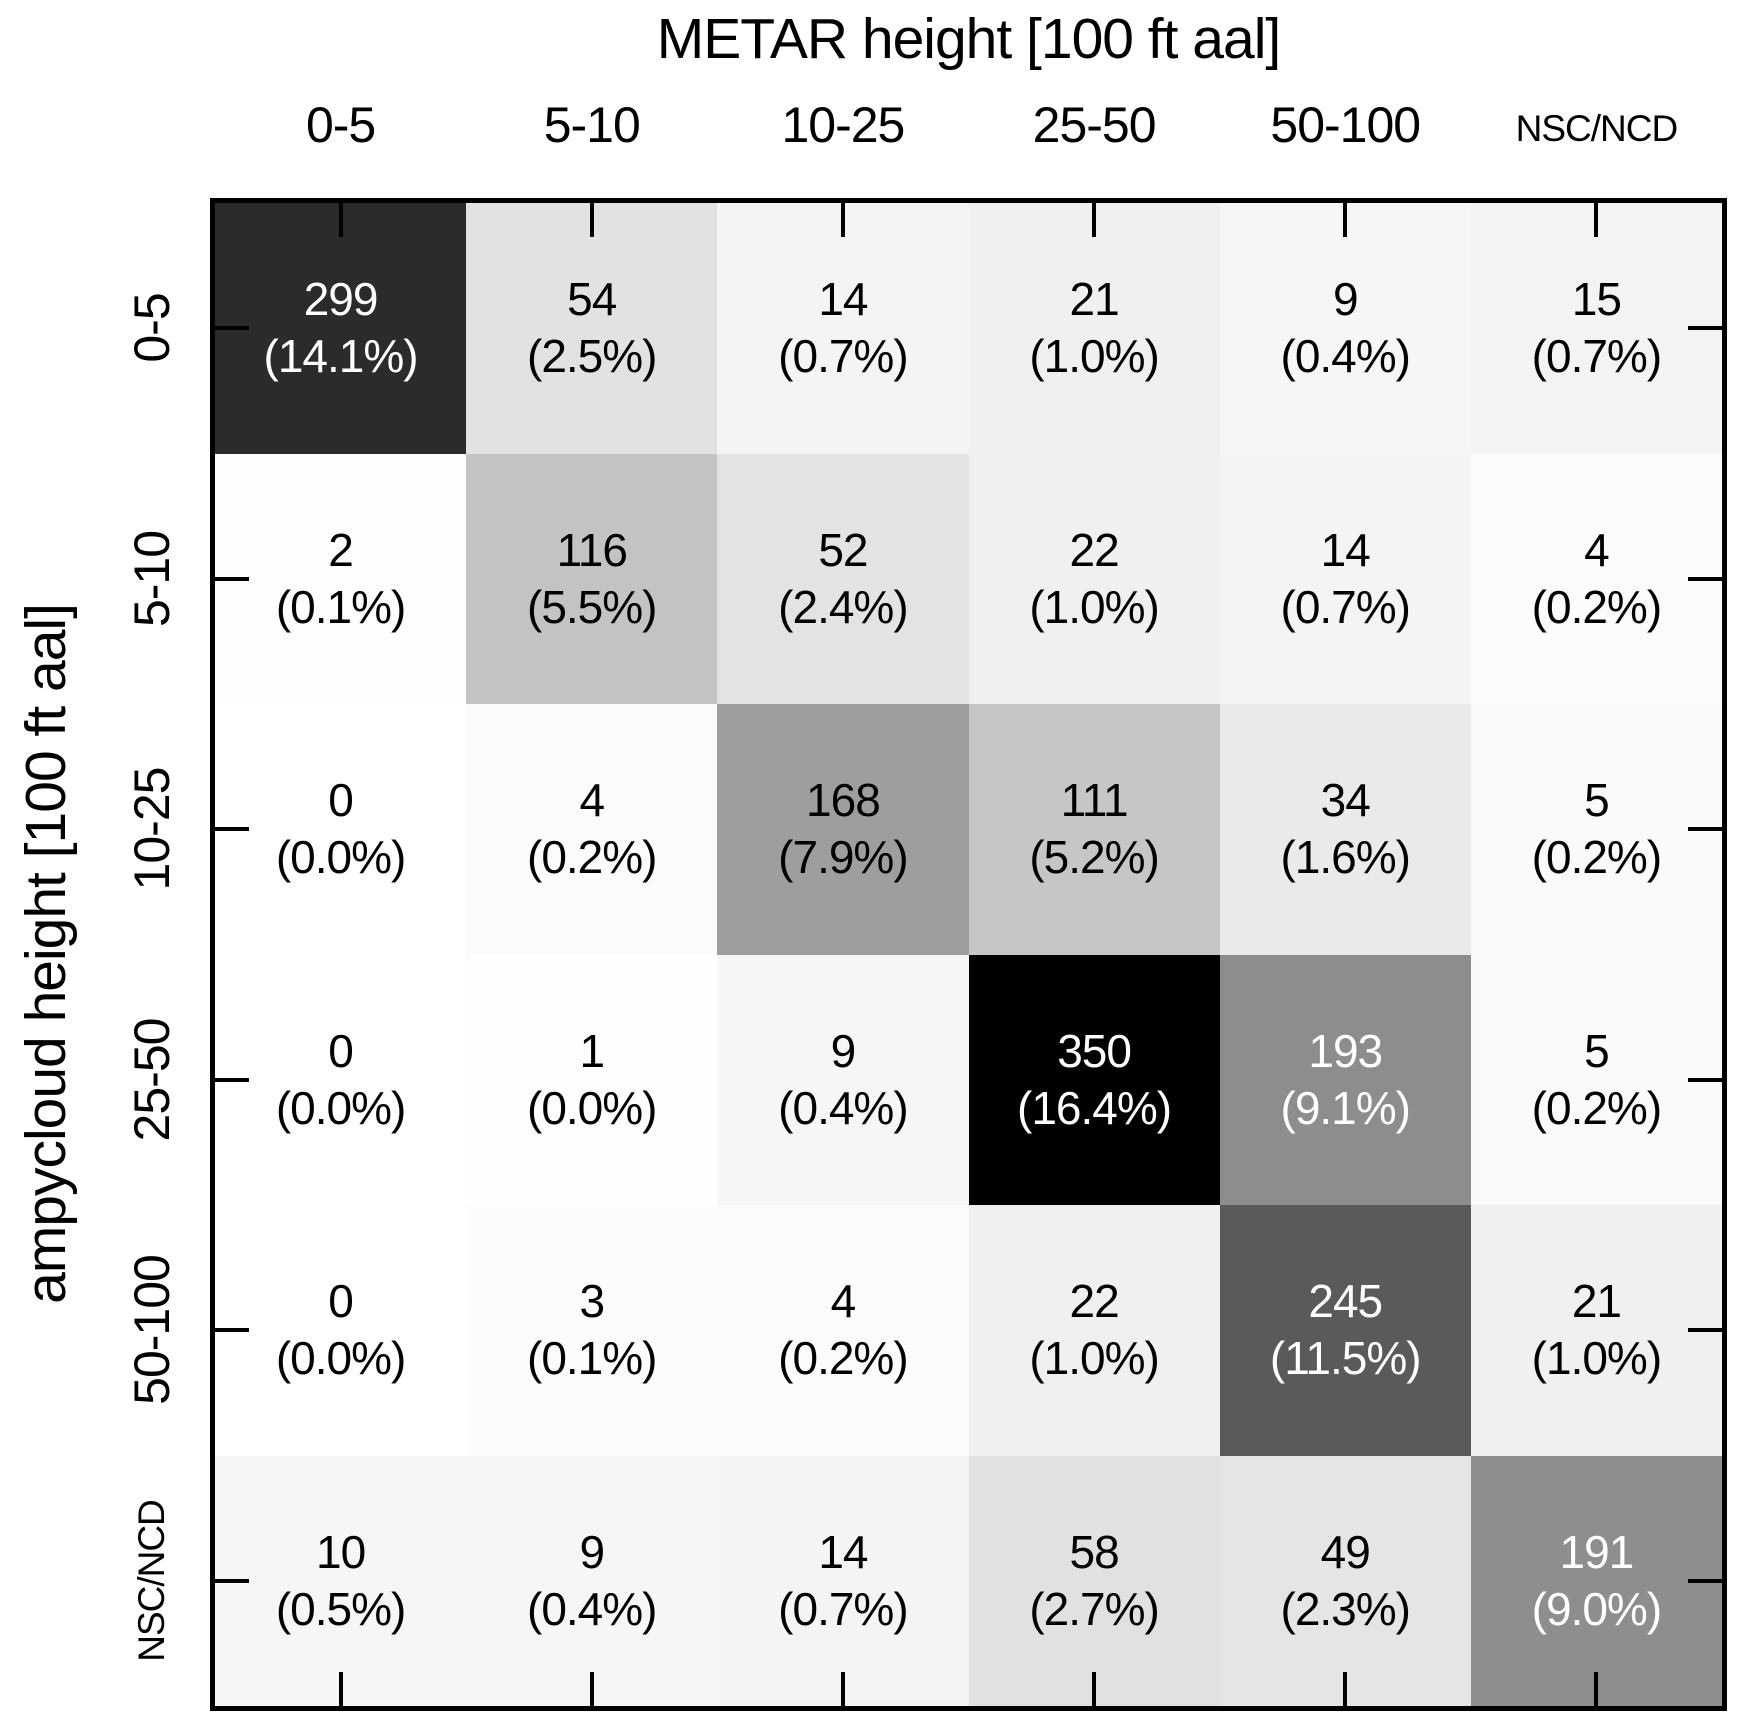  Describe the element at coordinates (1094, 1050) in the screenshot. I see `cell-count-label: 350` at that location.